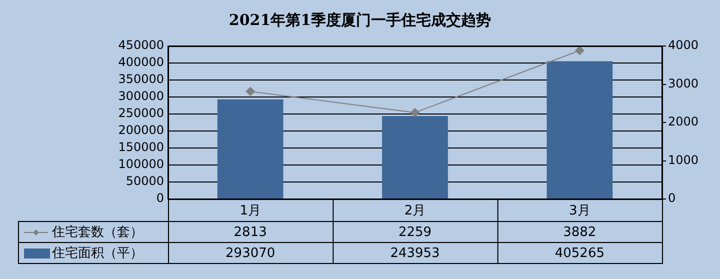 This screenshot has height=279, width=720. Describe the element at coordinates (141, 96) in the screenshot. I see `y-tick-label: 300000` at that location.